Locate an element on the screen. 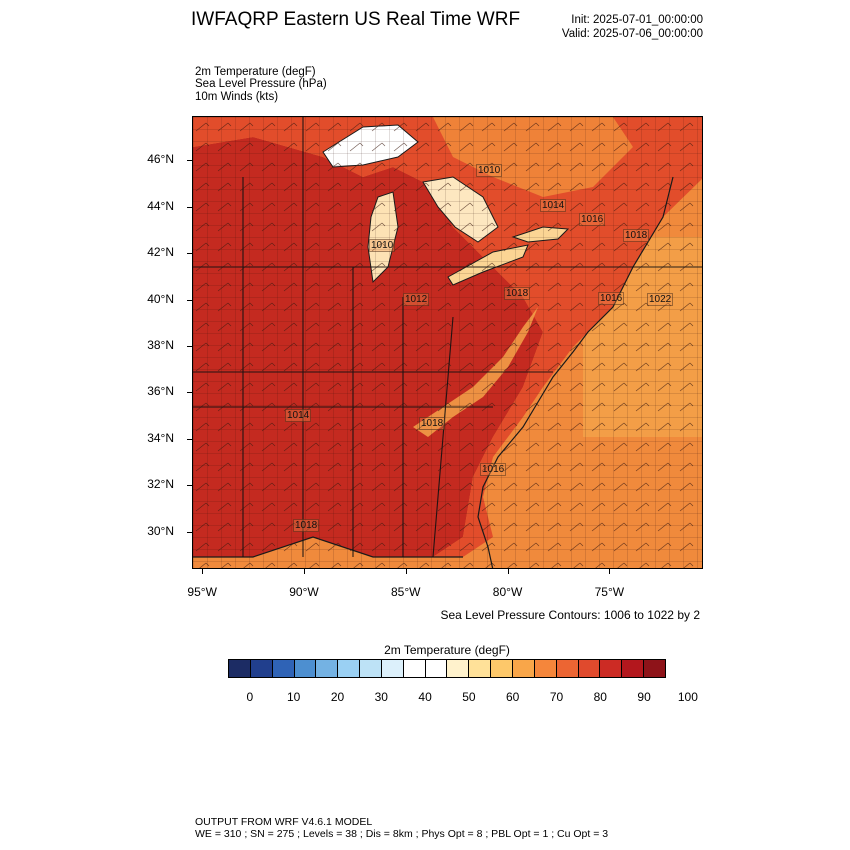 The image size is (850, 850). init-time: Init: 2025-07-01_00:00:00 is located at coordinates (637, 20).